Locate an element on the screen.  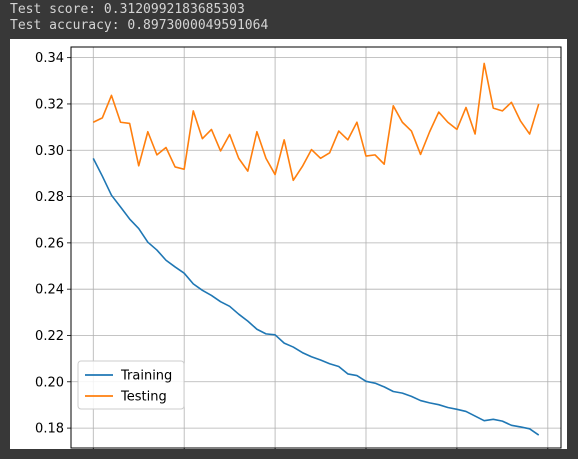
y-tick-label: 0.32 is located at coordinates (49, 104).